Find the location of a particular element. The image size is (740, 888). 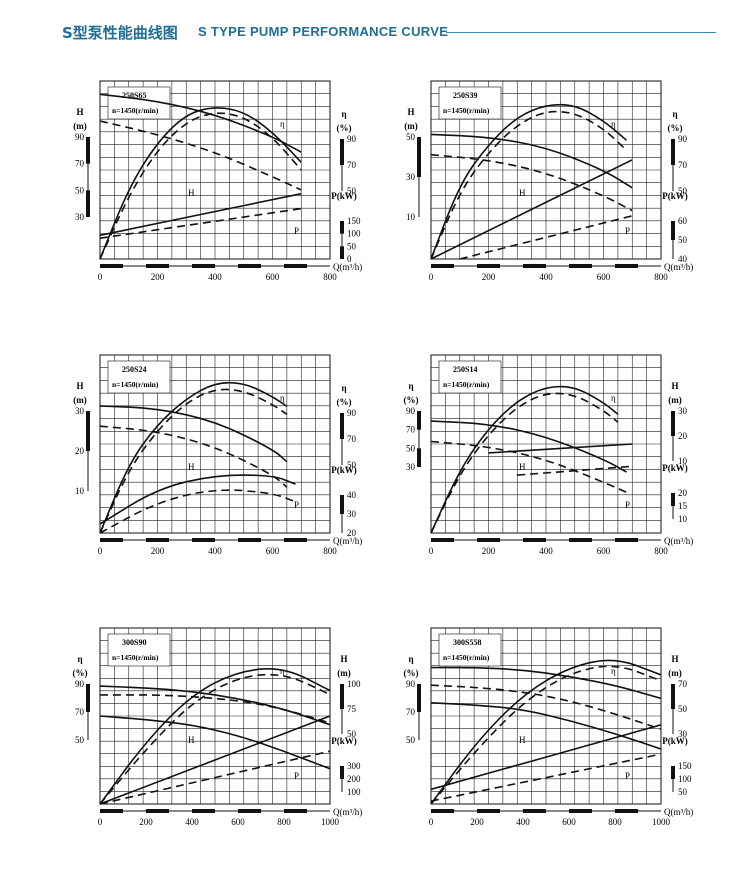

model-label: 250S24 is located at coordinates (134, 369).